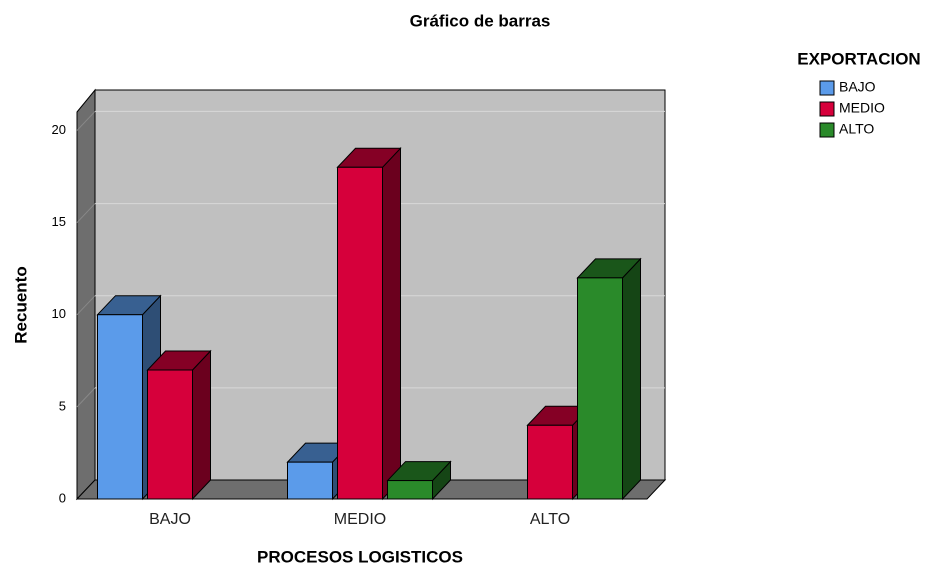  Describe the element at coordinates (862, 108) in the screenshot. I see `legend-label: MEDIO` at that location.